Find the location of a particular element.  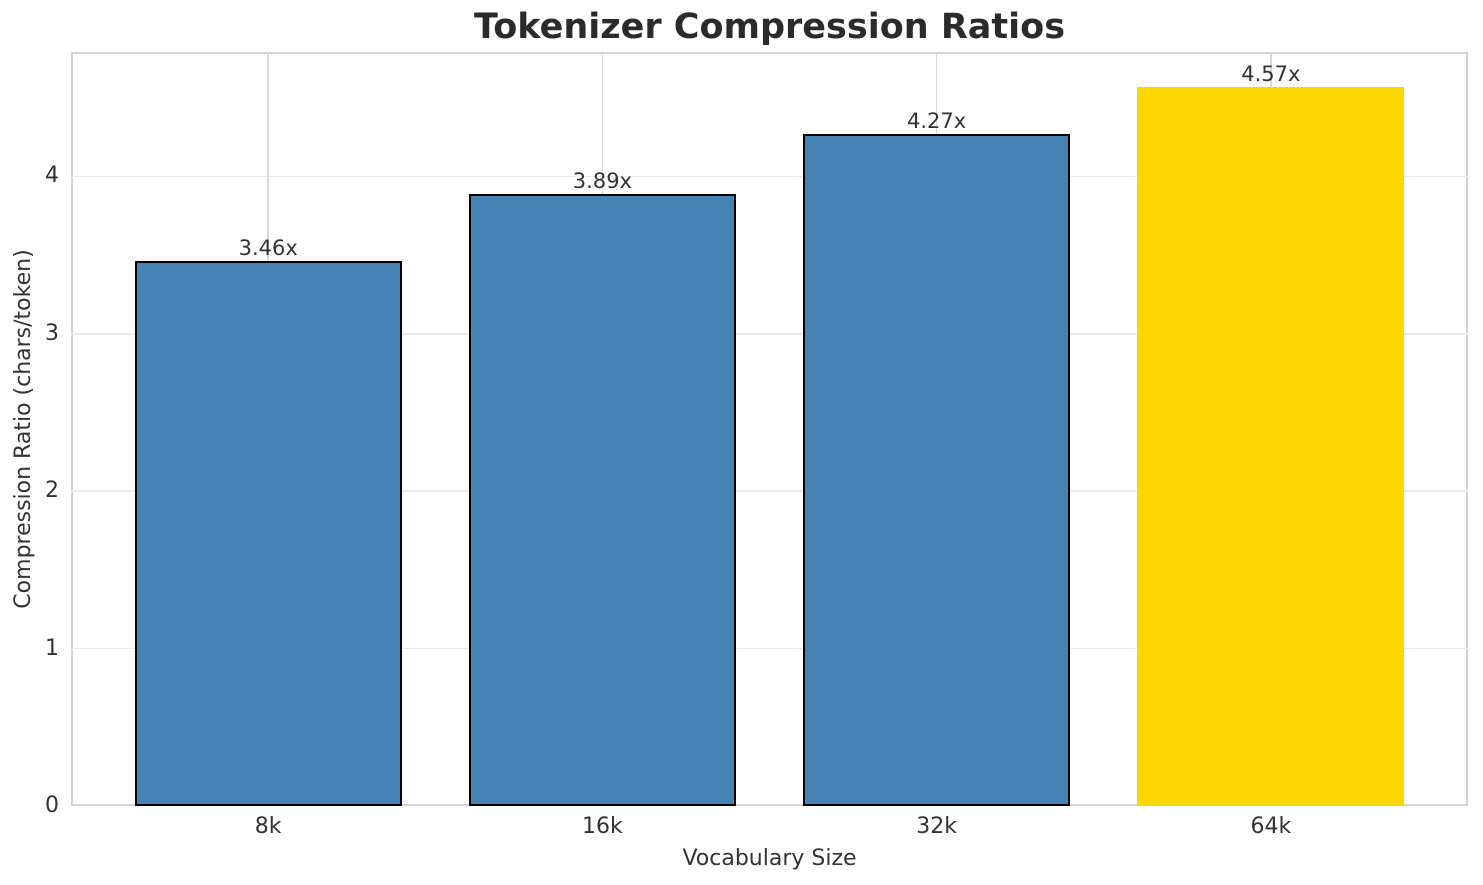

bar-32k is located at coordinates (936, 469).